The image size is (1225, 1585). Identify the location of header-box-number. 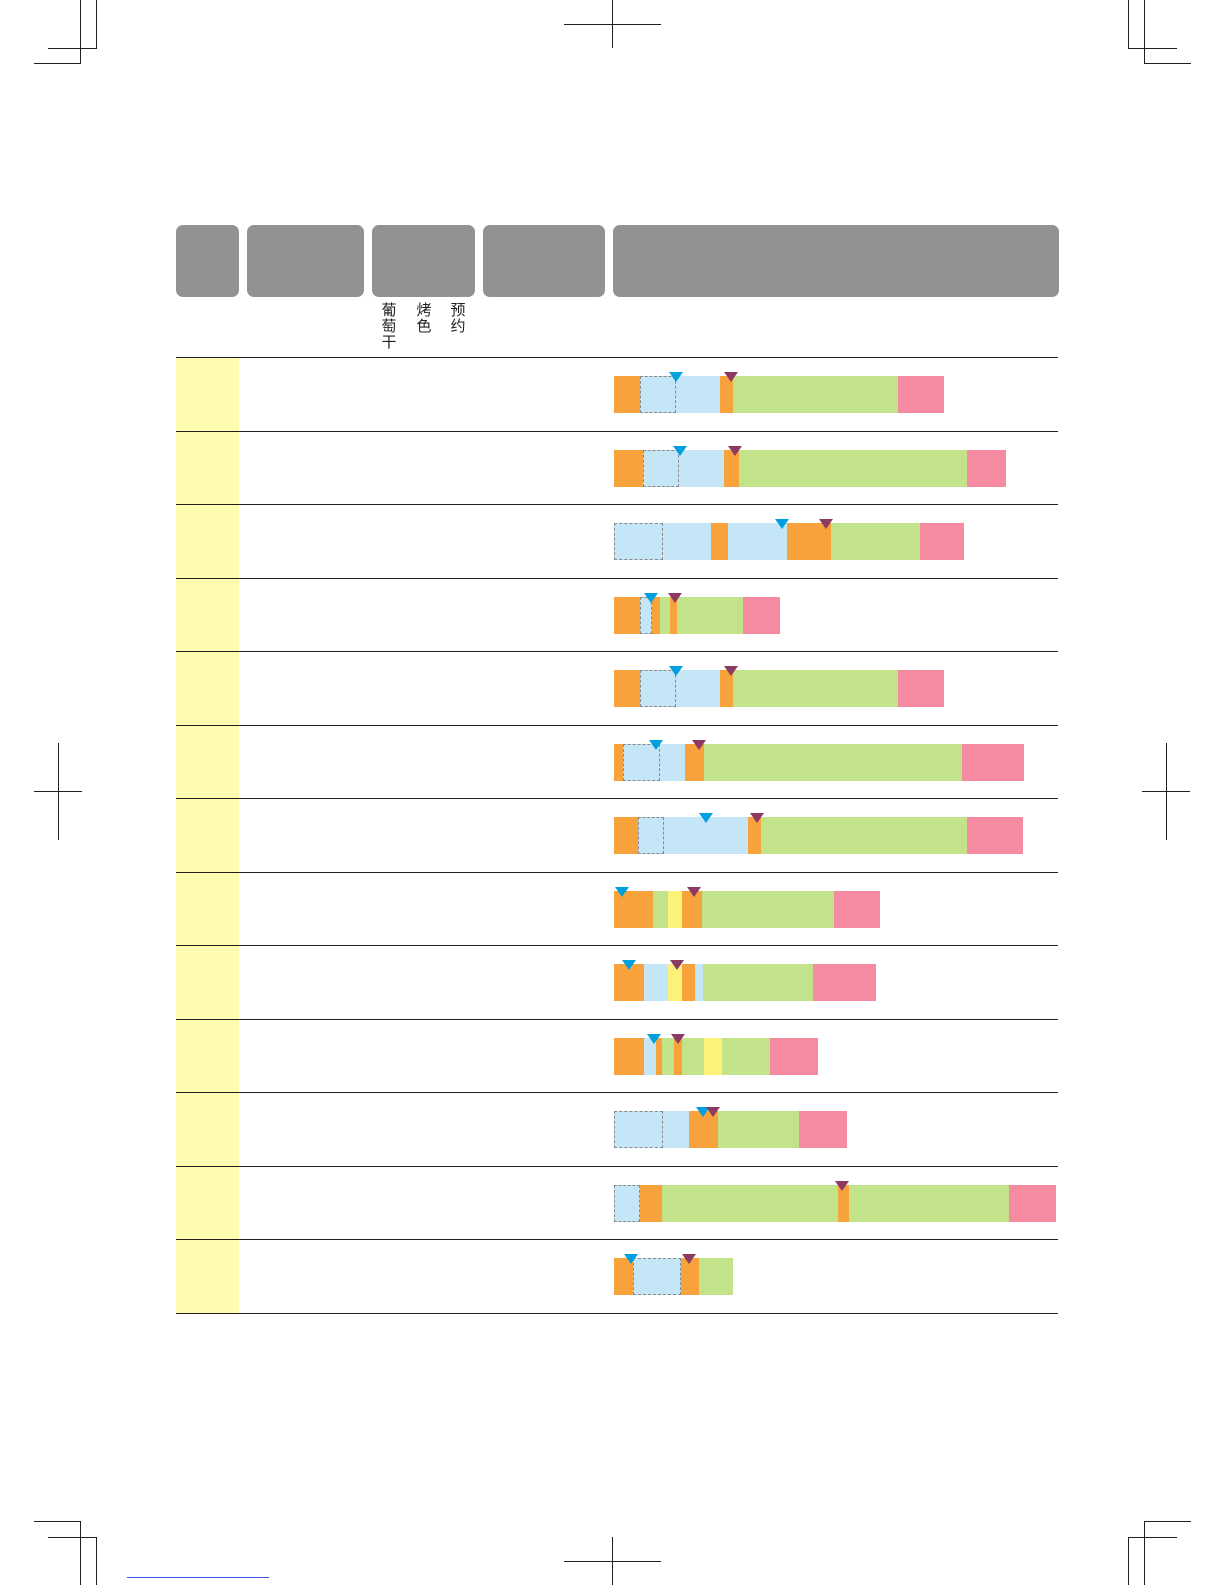
(207, 261).